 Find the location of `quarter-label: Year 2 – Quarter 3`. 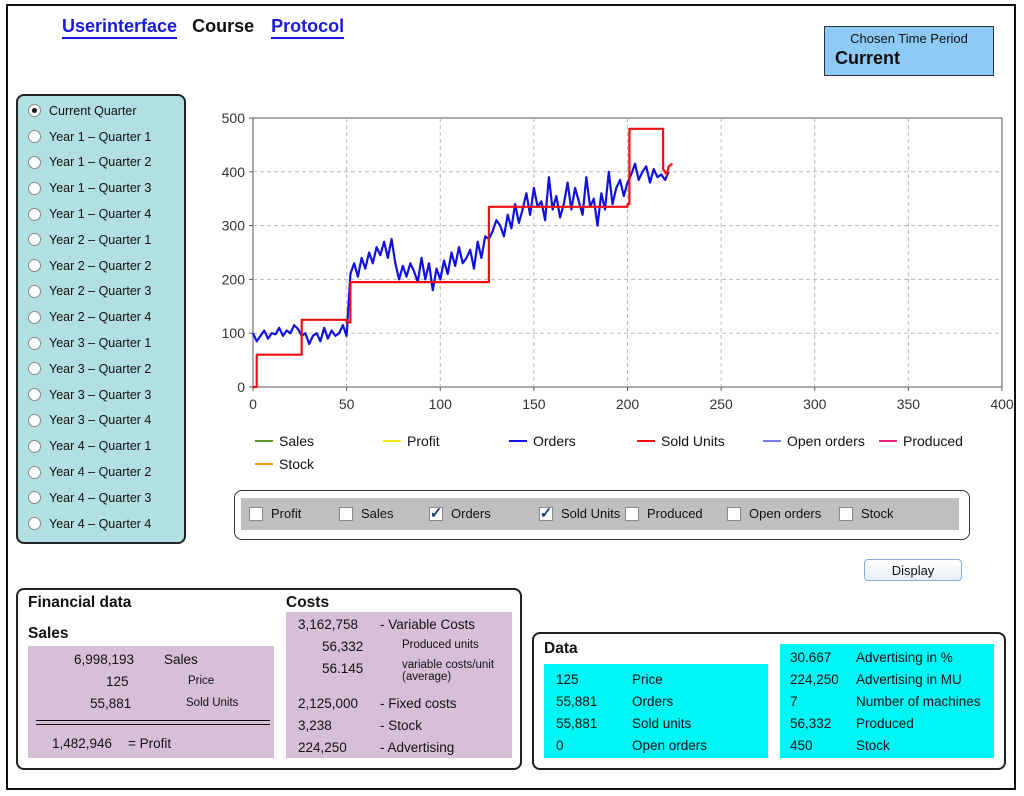

quarter-label: Year 2 – Quarter 3 is located at coordinates (100, 291).